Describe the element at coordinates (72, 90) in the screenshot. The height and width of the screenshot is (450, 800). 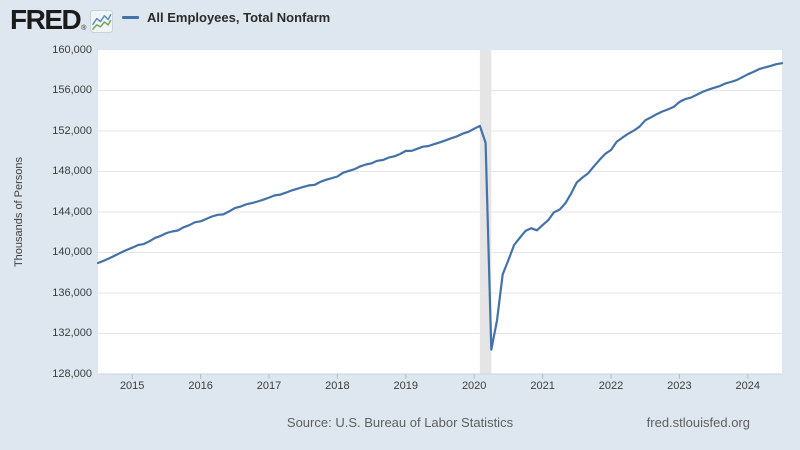
I see `y-axis-tick-label: 156,000` at that location.